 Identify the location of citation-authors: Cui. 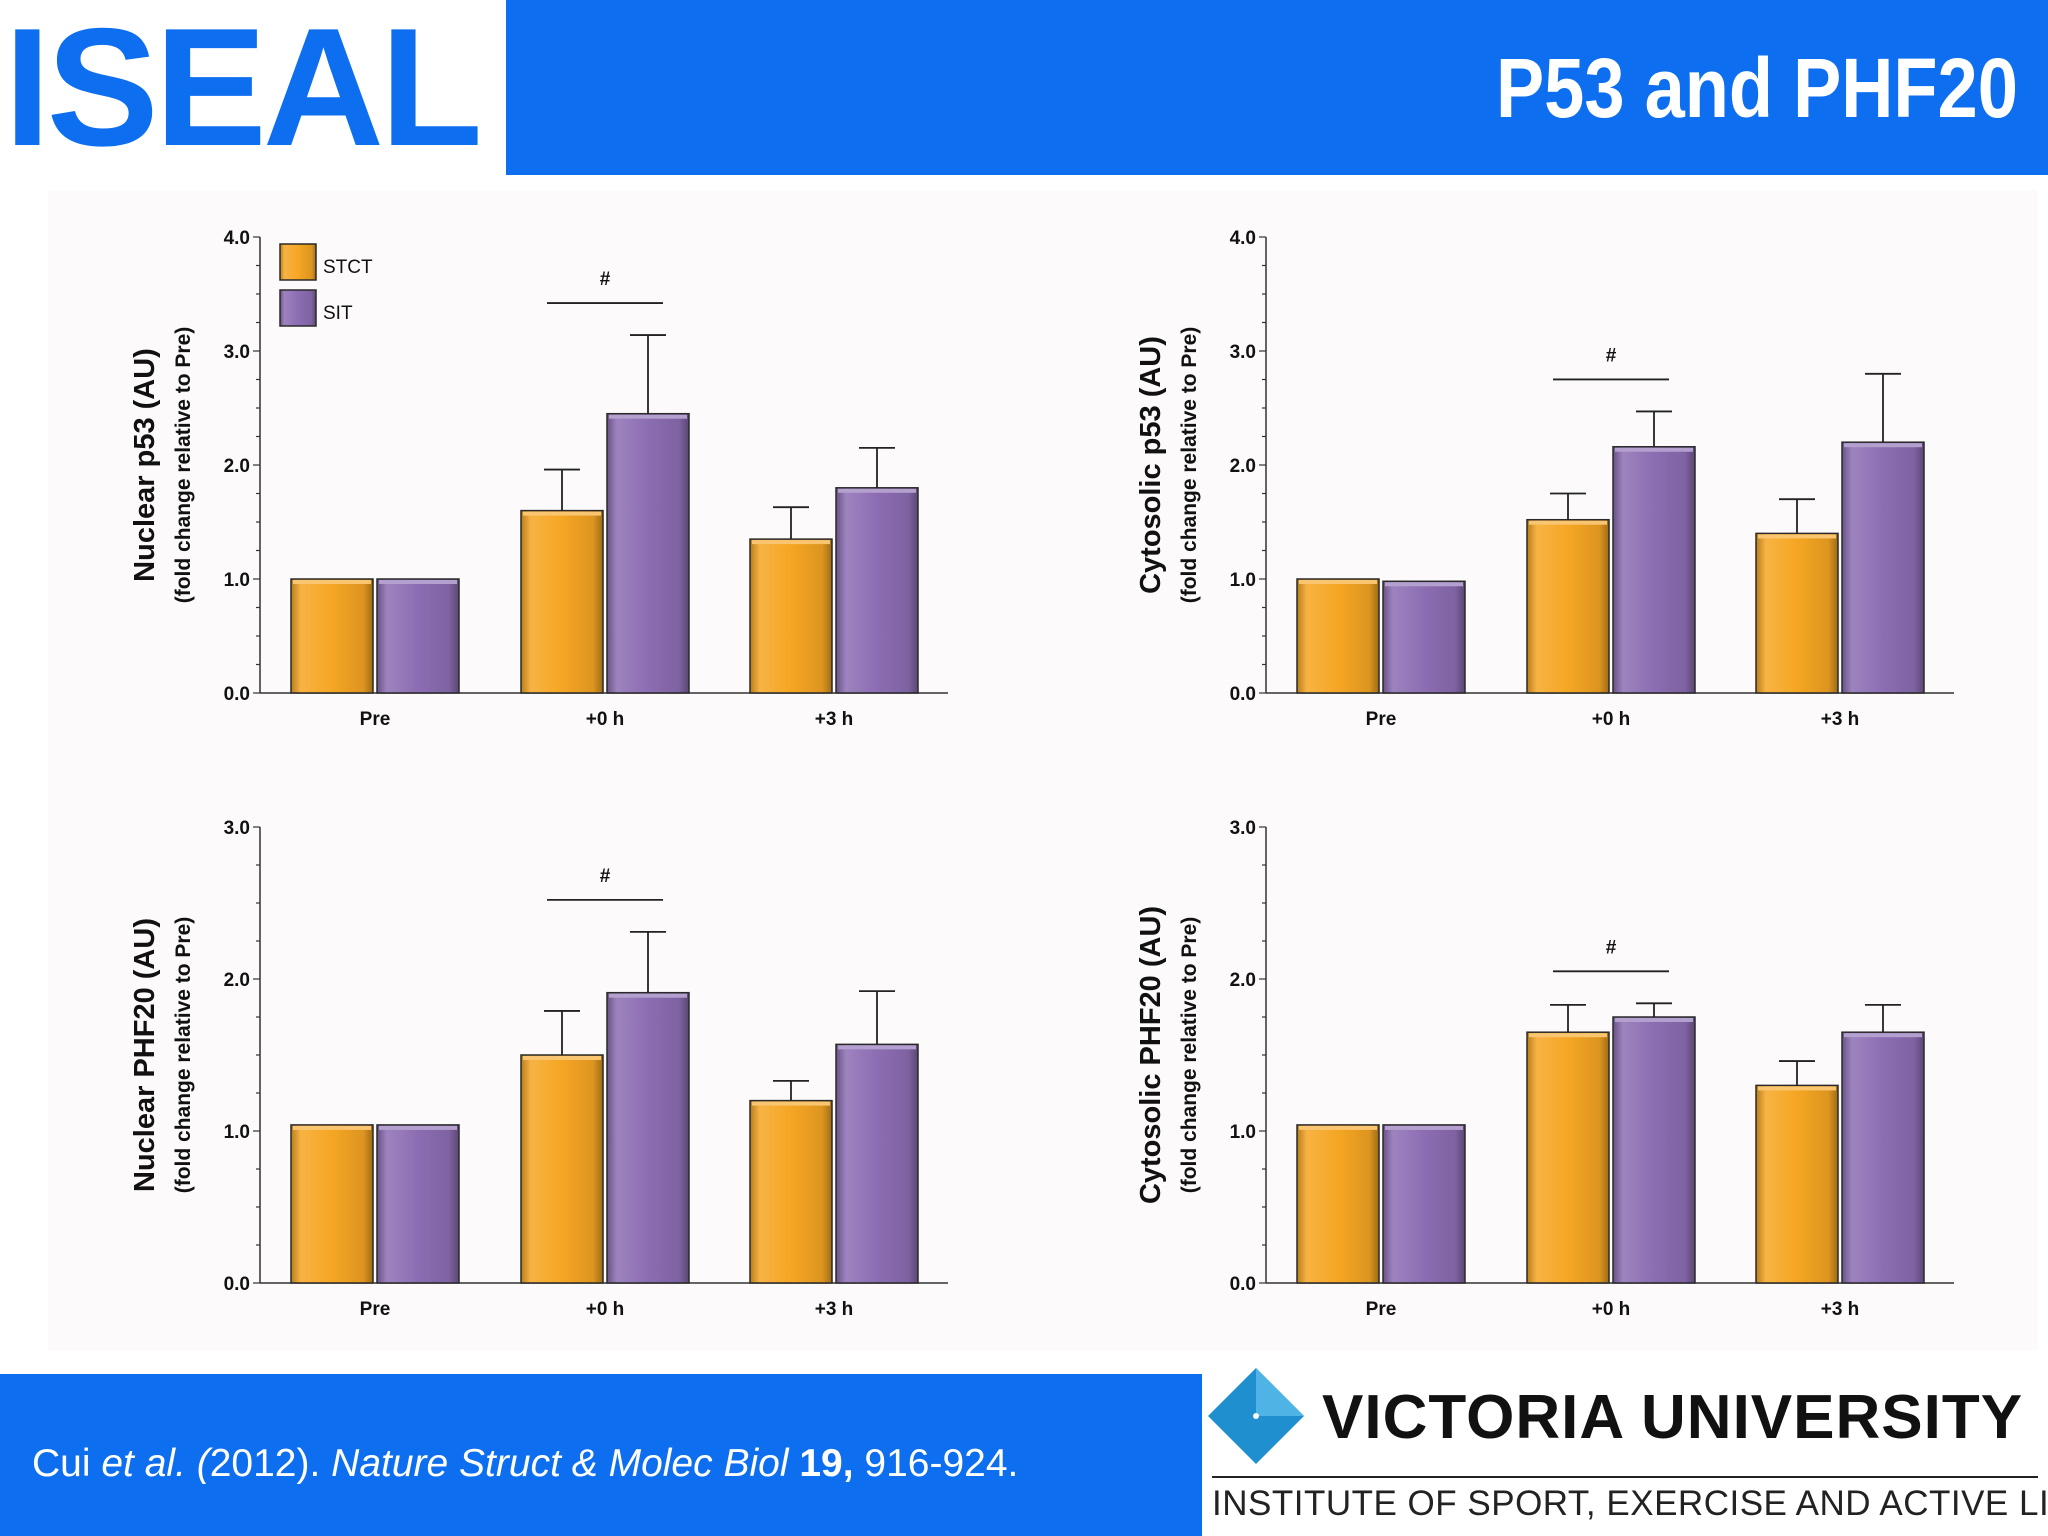
(67, 1463).